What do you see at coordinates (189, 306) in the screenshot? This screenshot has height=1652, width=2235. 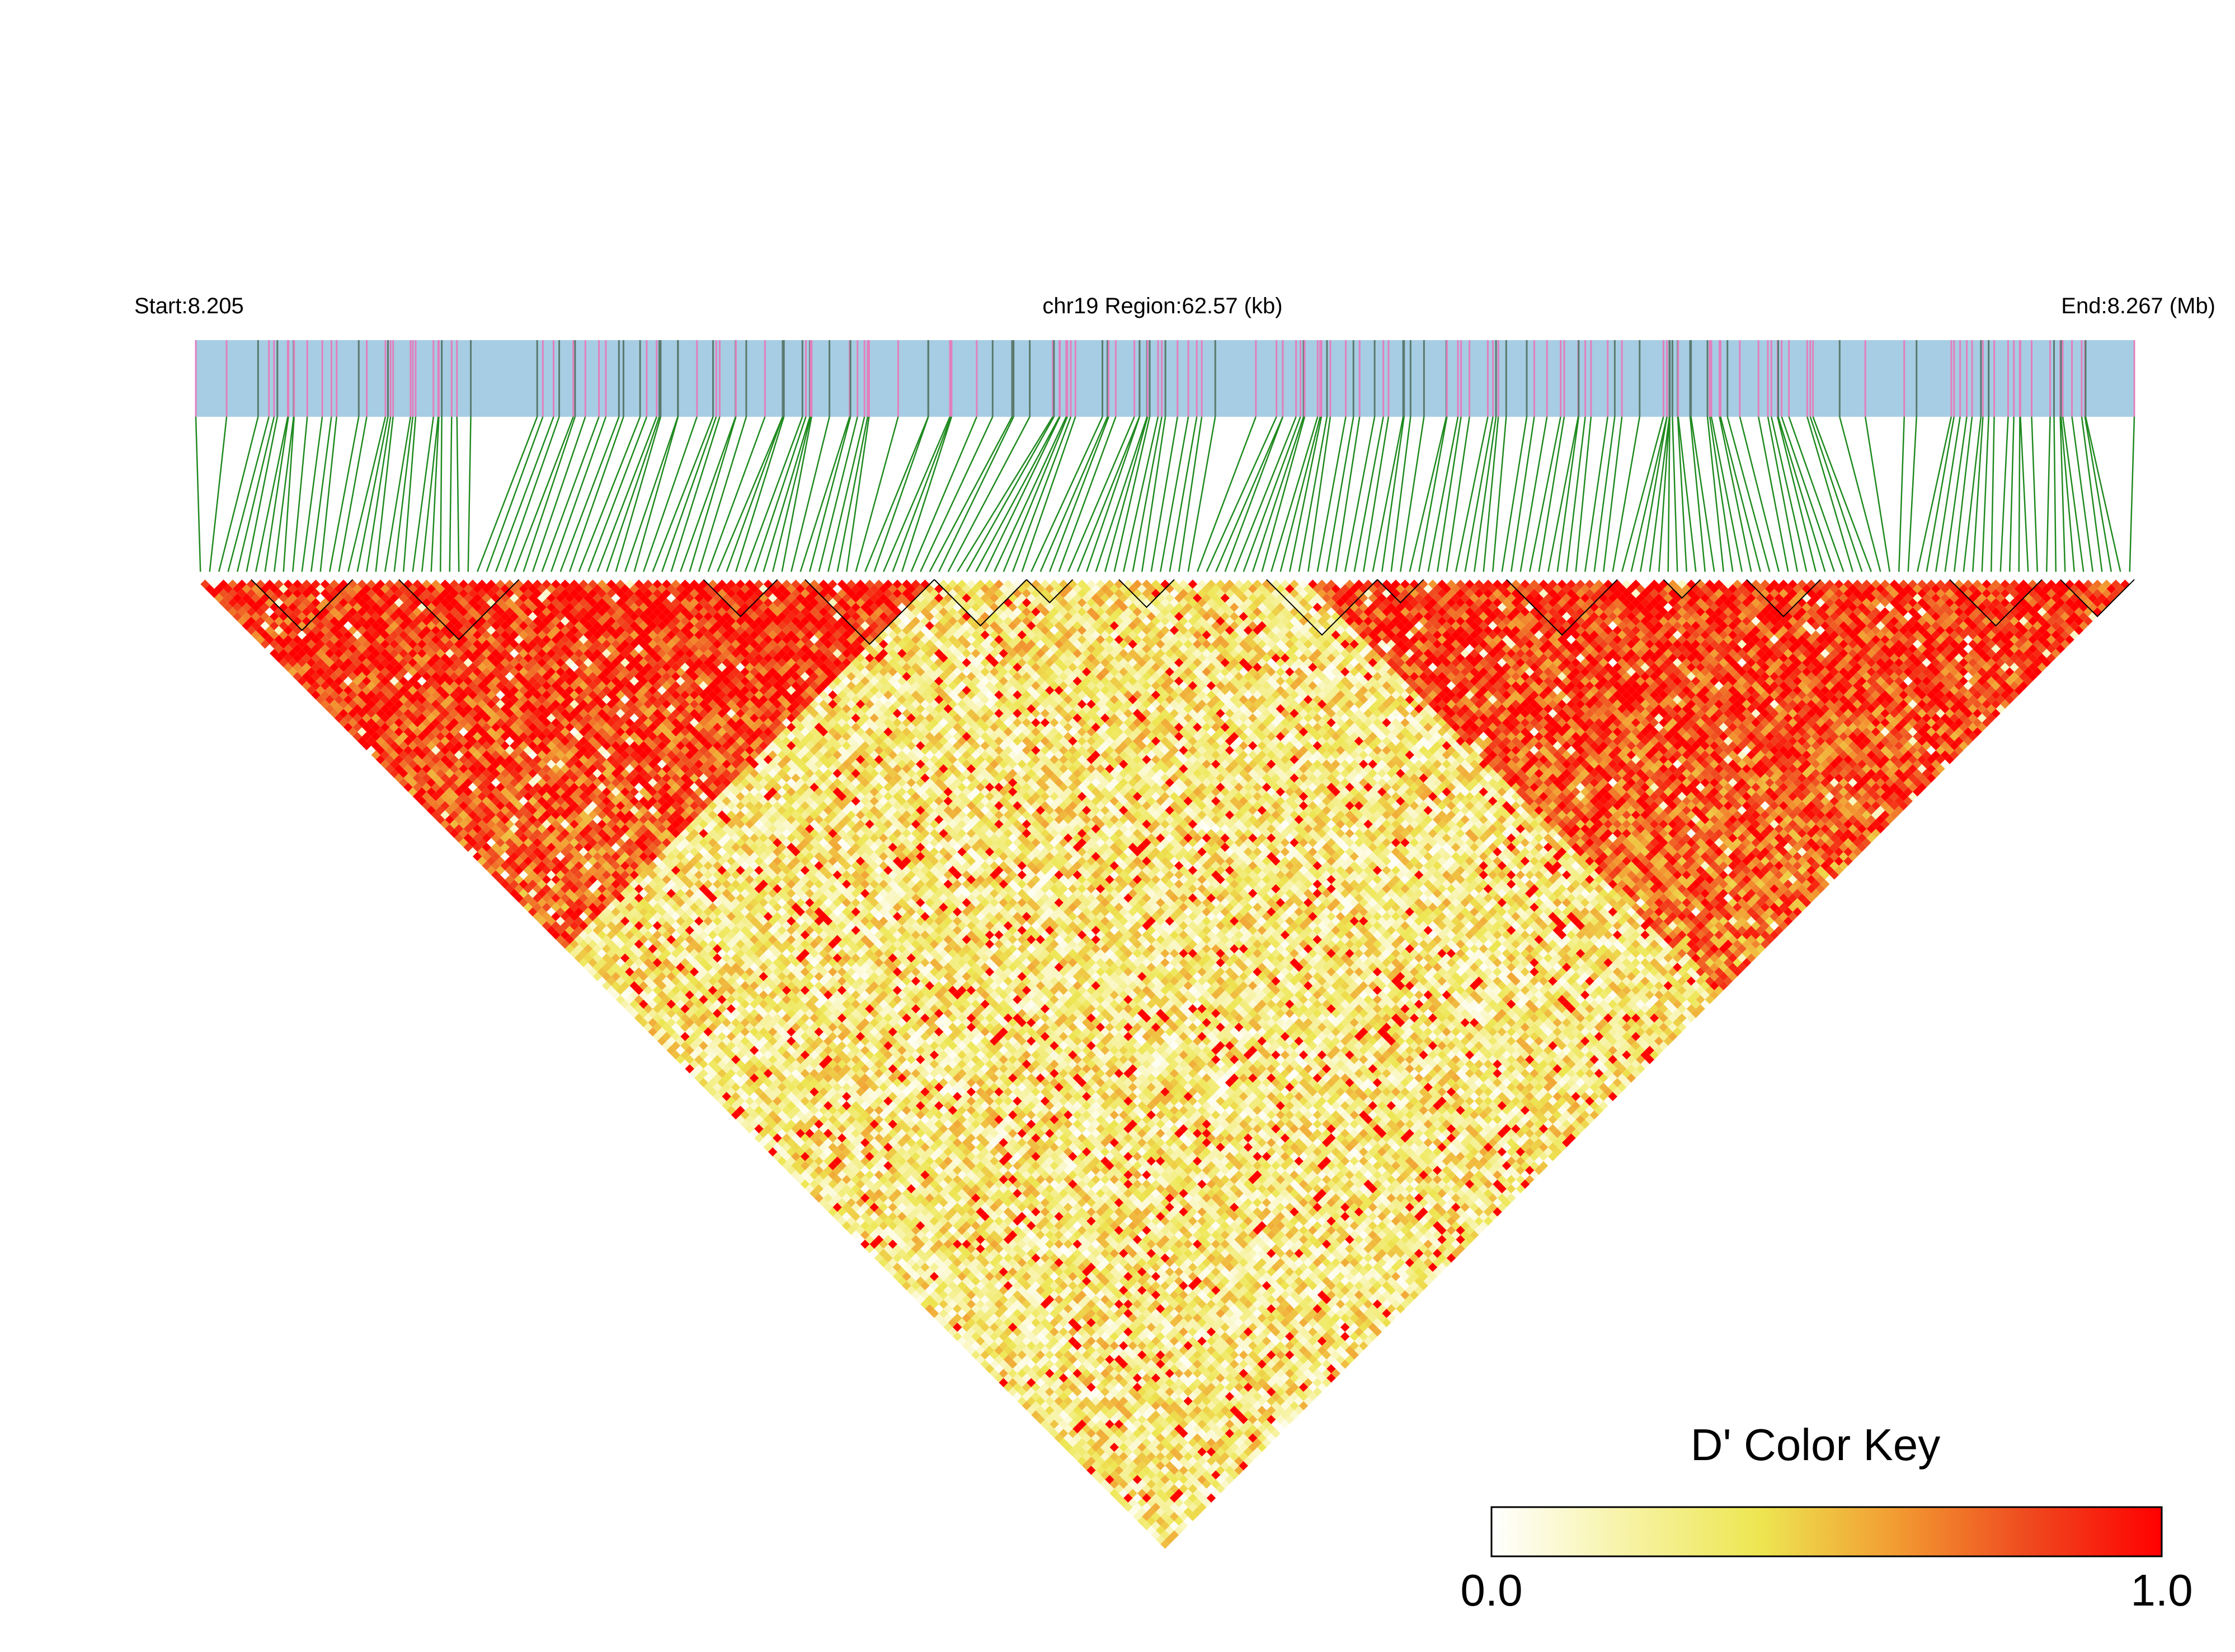 I see `region-start-label: Start:8.205` at bounding box center [189, 306].